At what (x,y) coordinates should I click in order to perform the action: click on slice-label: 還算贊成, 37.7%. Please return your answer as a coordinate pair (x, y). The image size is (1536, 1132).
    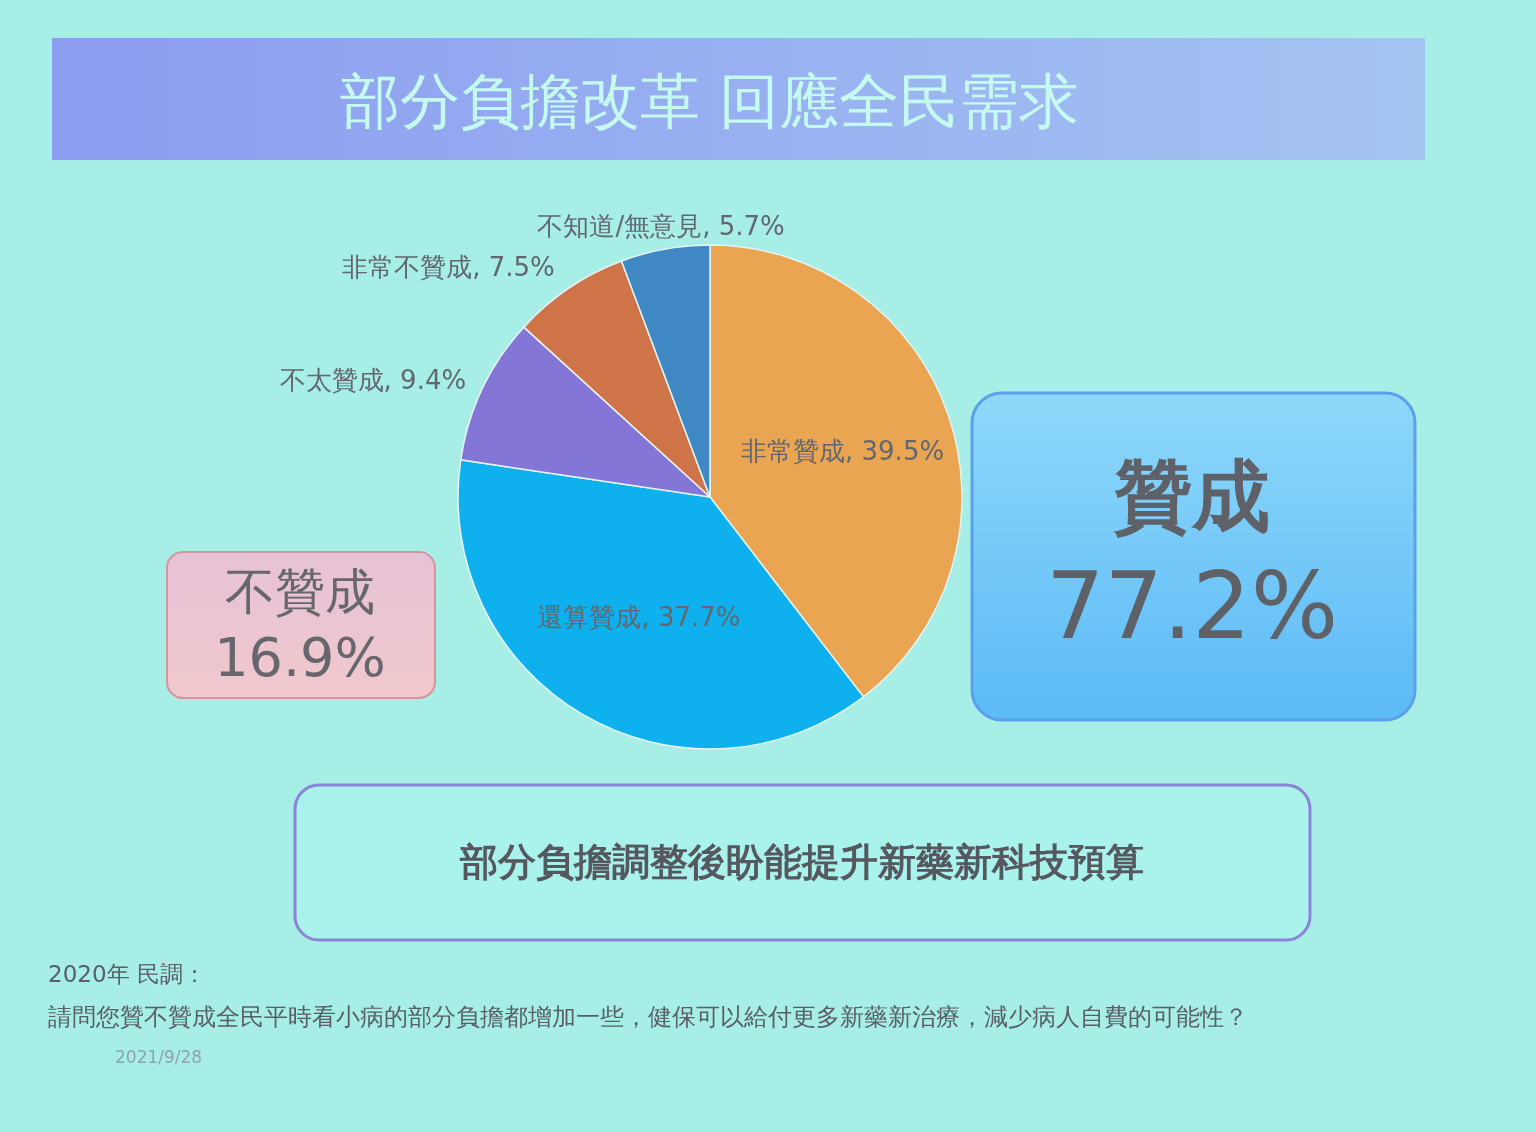
    Looking at the image, I should click on (639, 616).